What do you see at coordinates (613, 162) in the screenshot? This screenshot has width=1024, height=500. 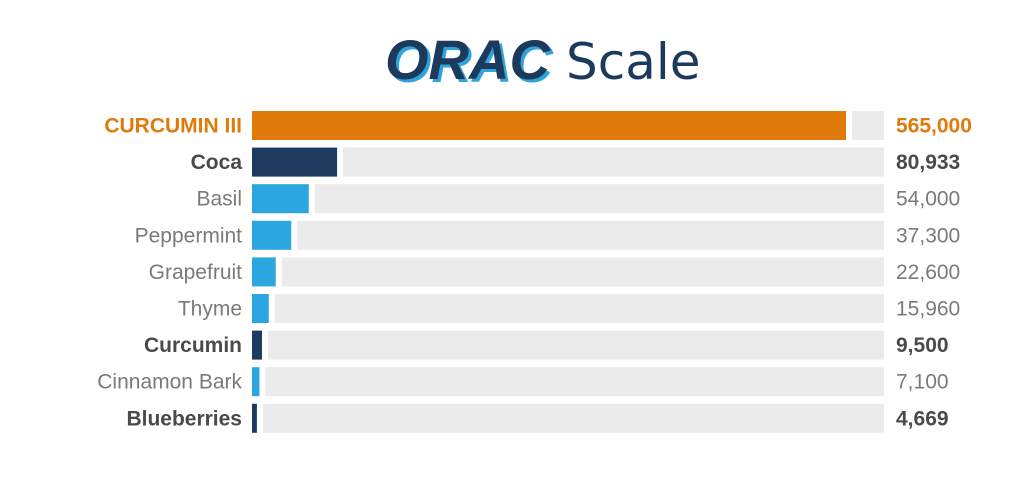 I see `bar-track-coca` at bounding box center [613, 162].